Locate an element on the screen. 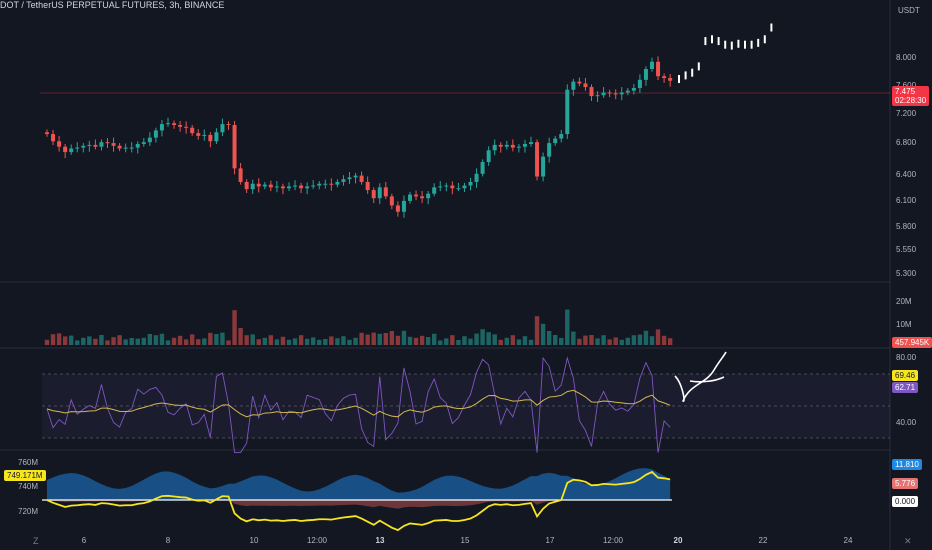 This screenshot has width=932, height=550. rsi-ma-line is located at coordinates (358, 403).